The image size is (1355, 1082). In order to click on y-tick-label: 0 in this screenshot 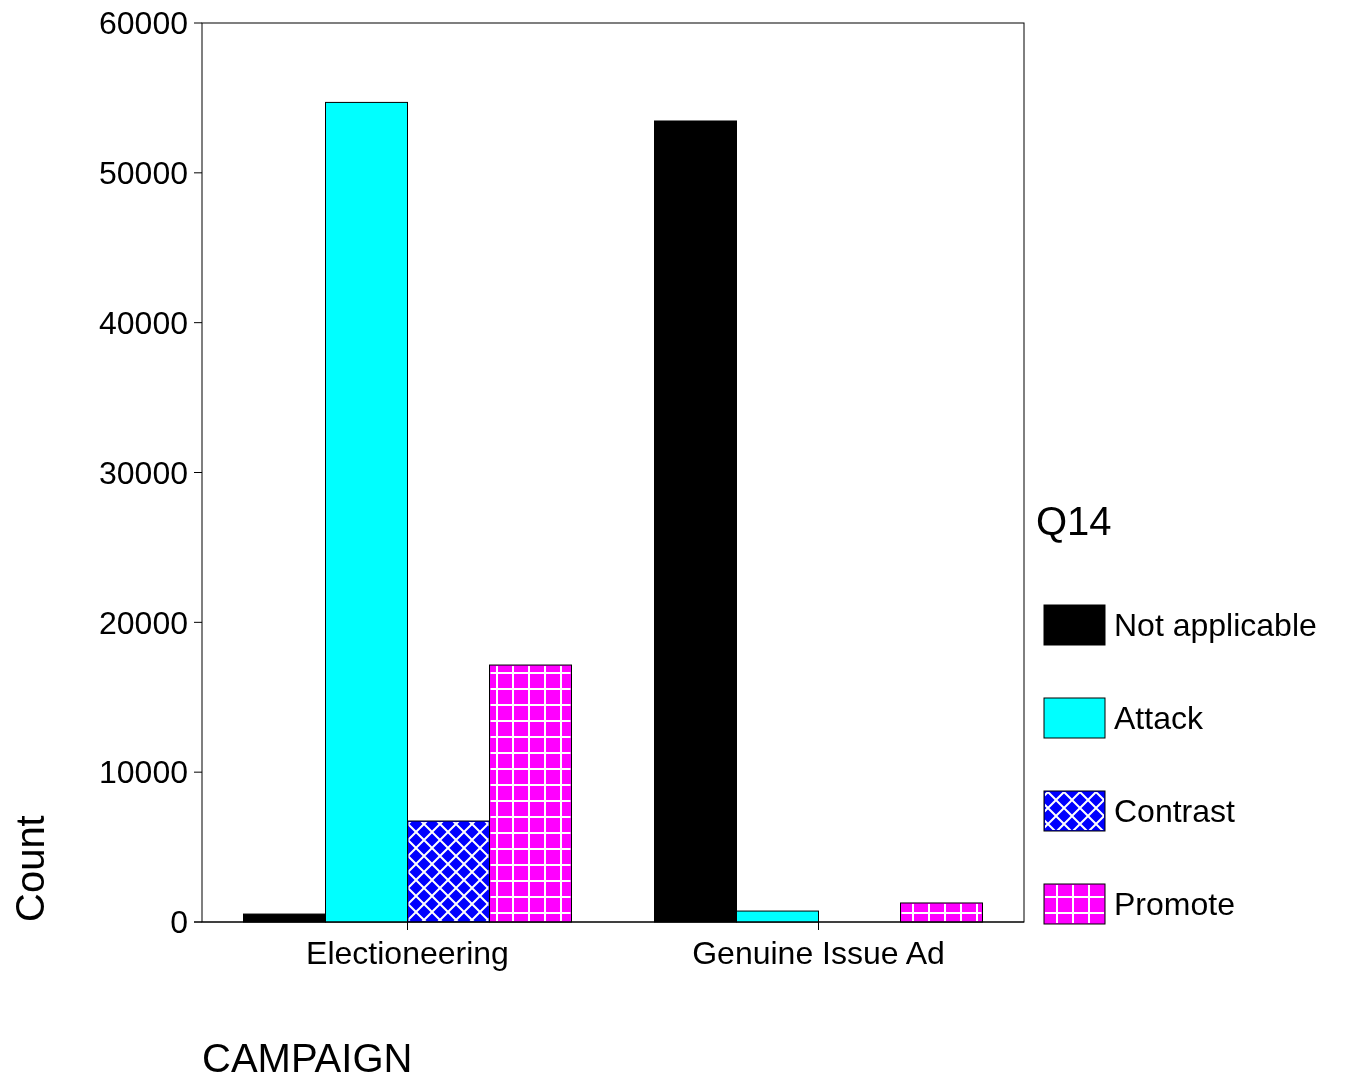, I will do `click(179, 922)`.